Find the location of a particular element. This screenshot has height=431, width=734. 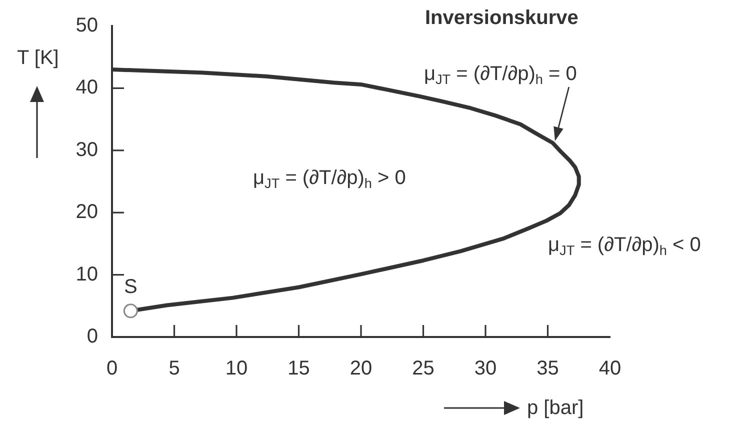

y-tick-label: 50 is located at coordinates (87, 25).